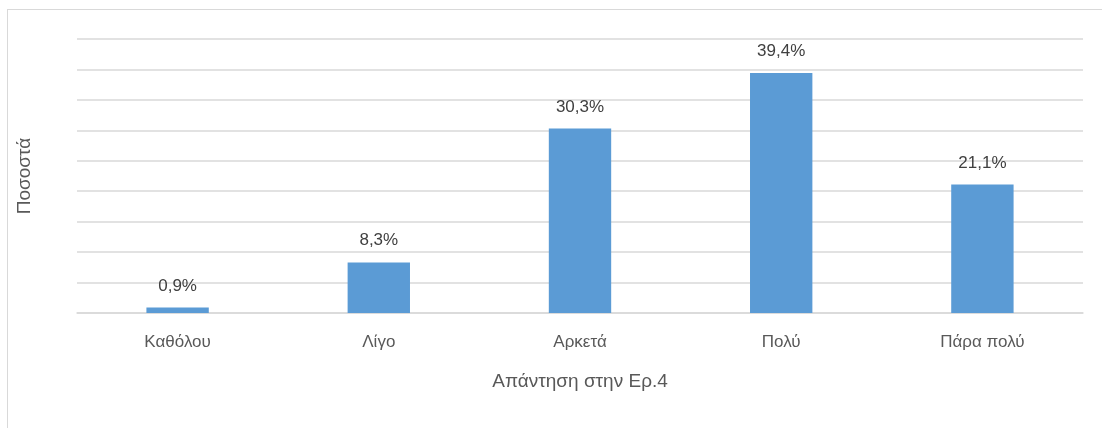 The image size is (1102, 428). I want to click on data-label: 30,3%, so click(580, 106).